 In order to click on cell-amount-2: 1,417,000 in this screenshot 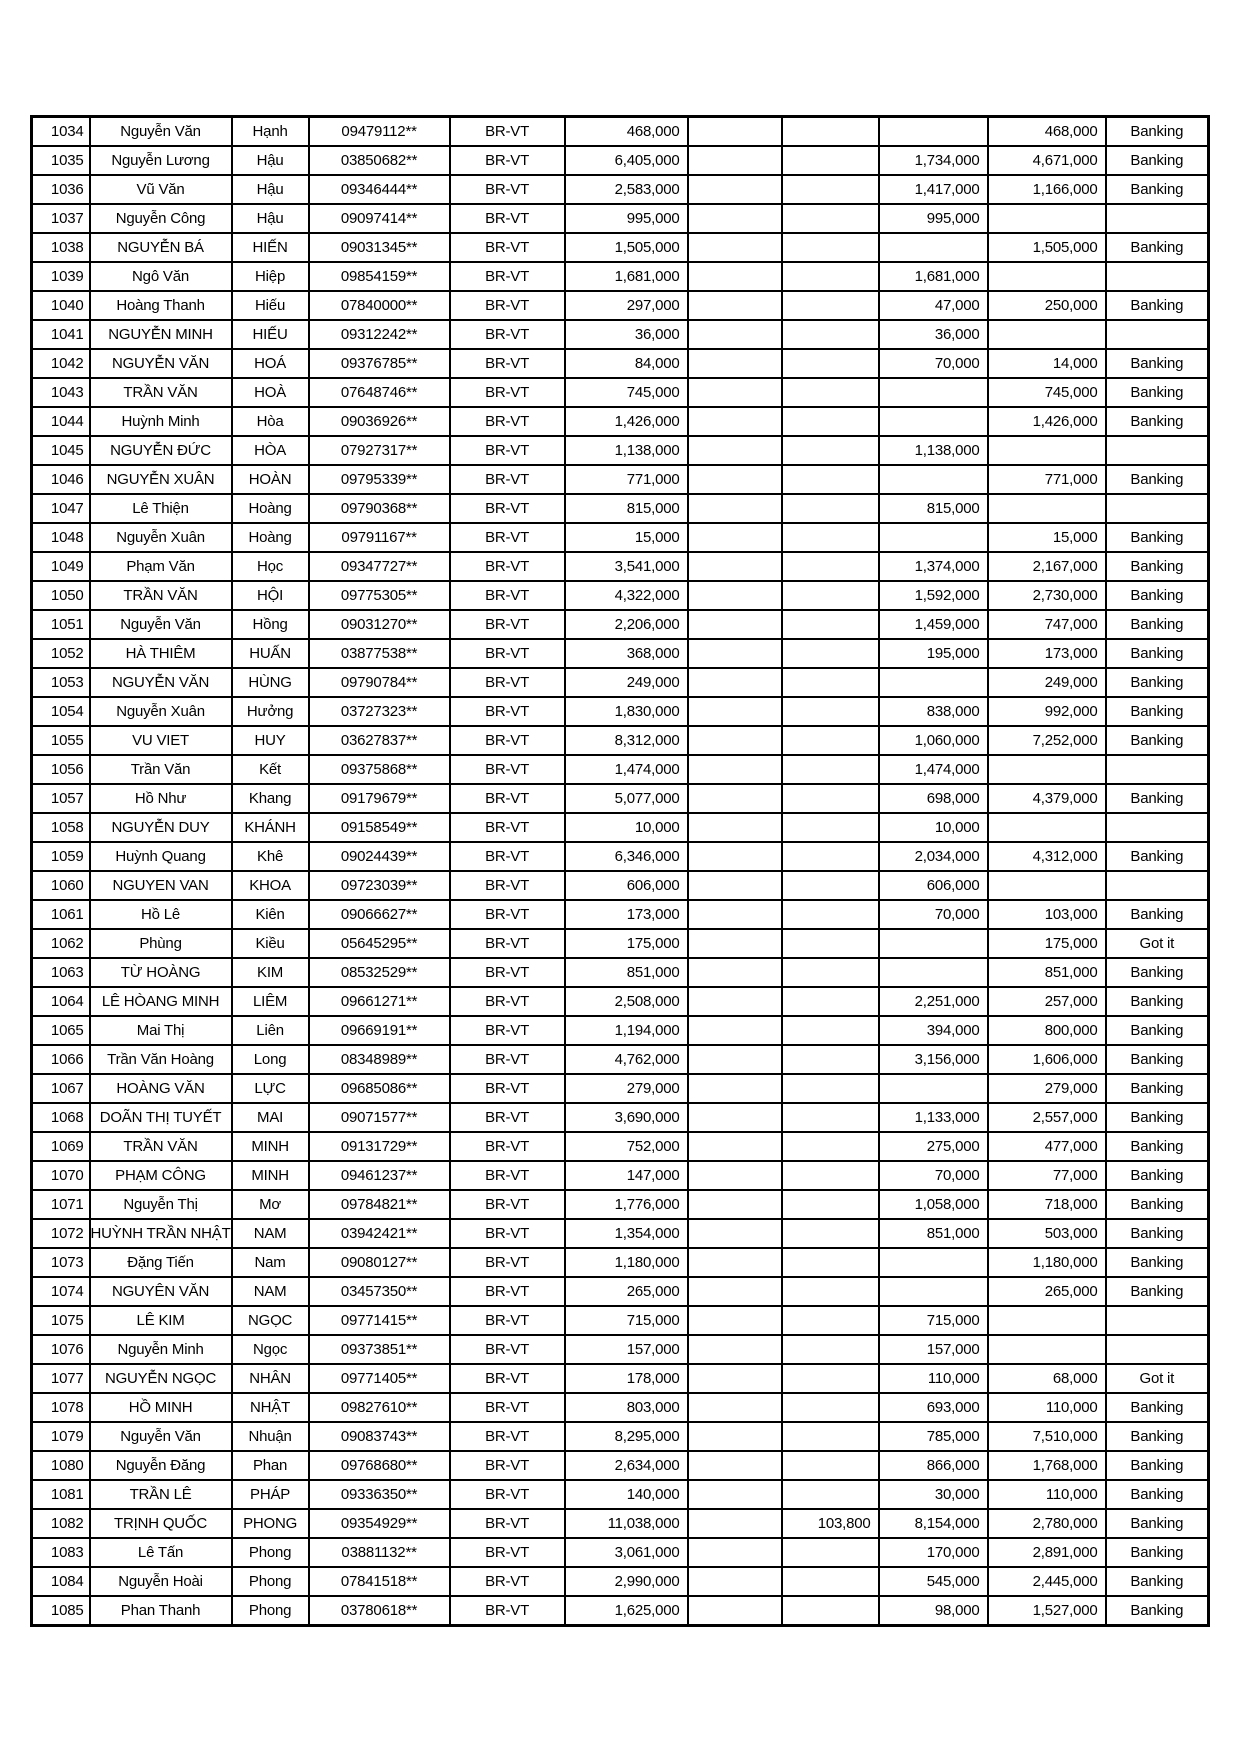, I will do `click(933, 189)`.